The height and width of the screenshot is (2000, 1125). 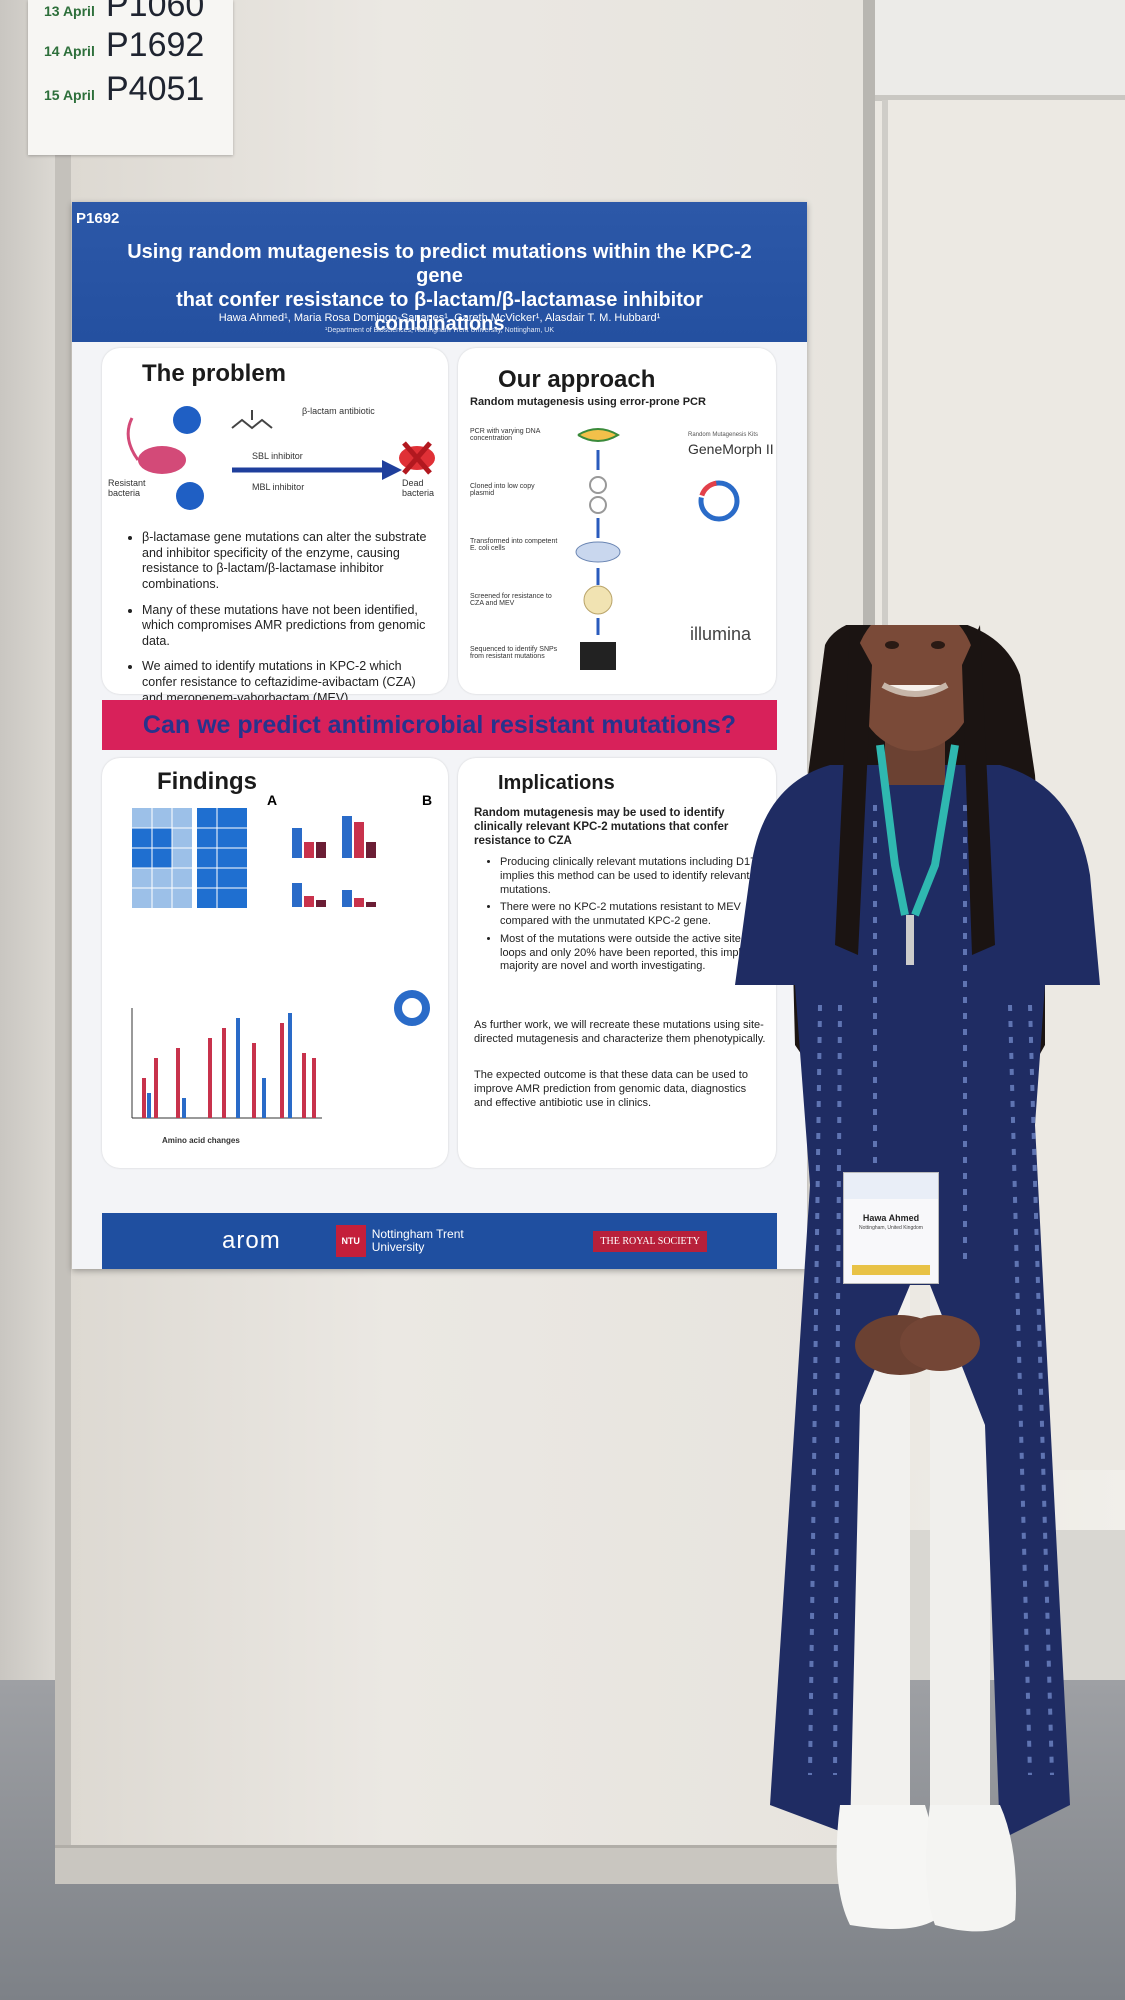 I want to click on ntu-line: Nottingham Trent, so click(x=417, y=1233).